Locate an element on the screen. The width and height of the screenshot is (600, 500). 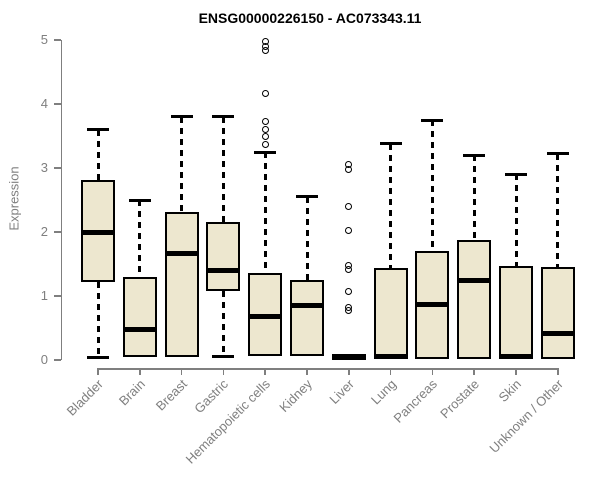
y-tick-label: 2 is located at coordinates (44, 231).